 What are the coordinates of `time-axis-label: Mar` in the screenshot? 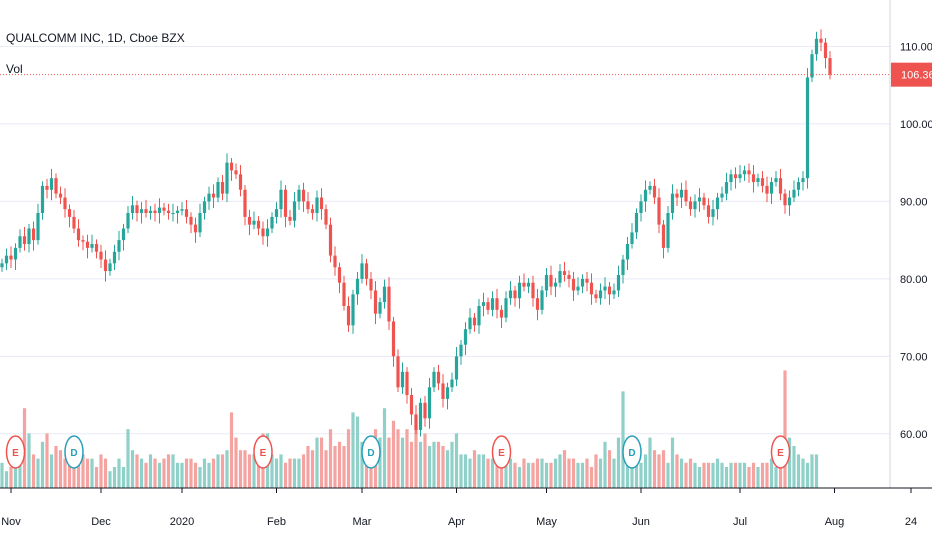 It's located at (362, 522).